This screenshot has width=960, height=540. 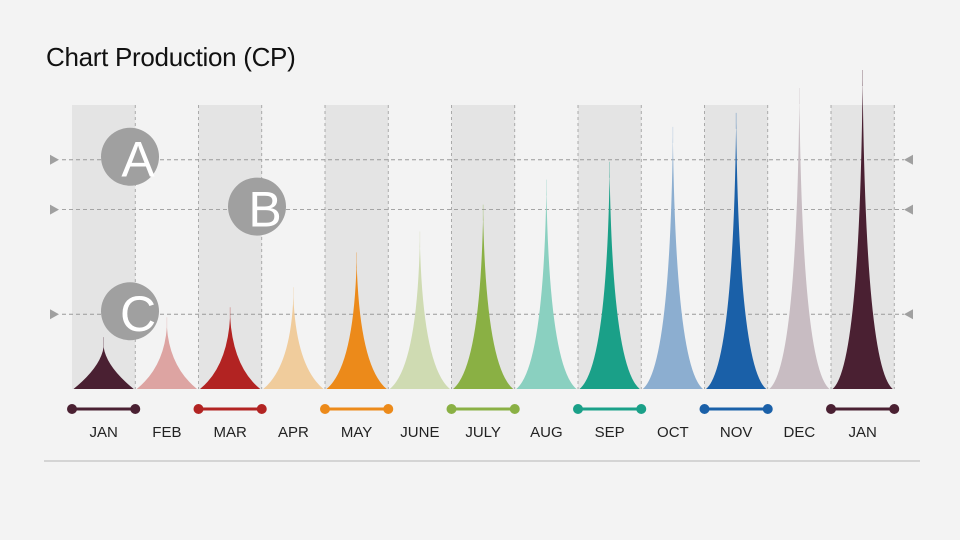 What do you see at coordinates (799, 243) in the screenshot?
I see `spike-dec` at bounding box center [799, 243].